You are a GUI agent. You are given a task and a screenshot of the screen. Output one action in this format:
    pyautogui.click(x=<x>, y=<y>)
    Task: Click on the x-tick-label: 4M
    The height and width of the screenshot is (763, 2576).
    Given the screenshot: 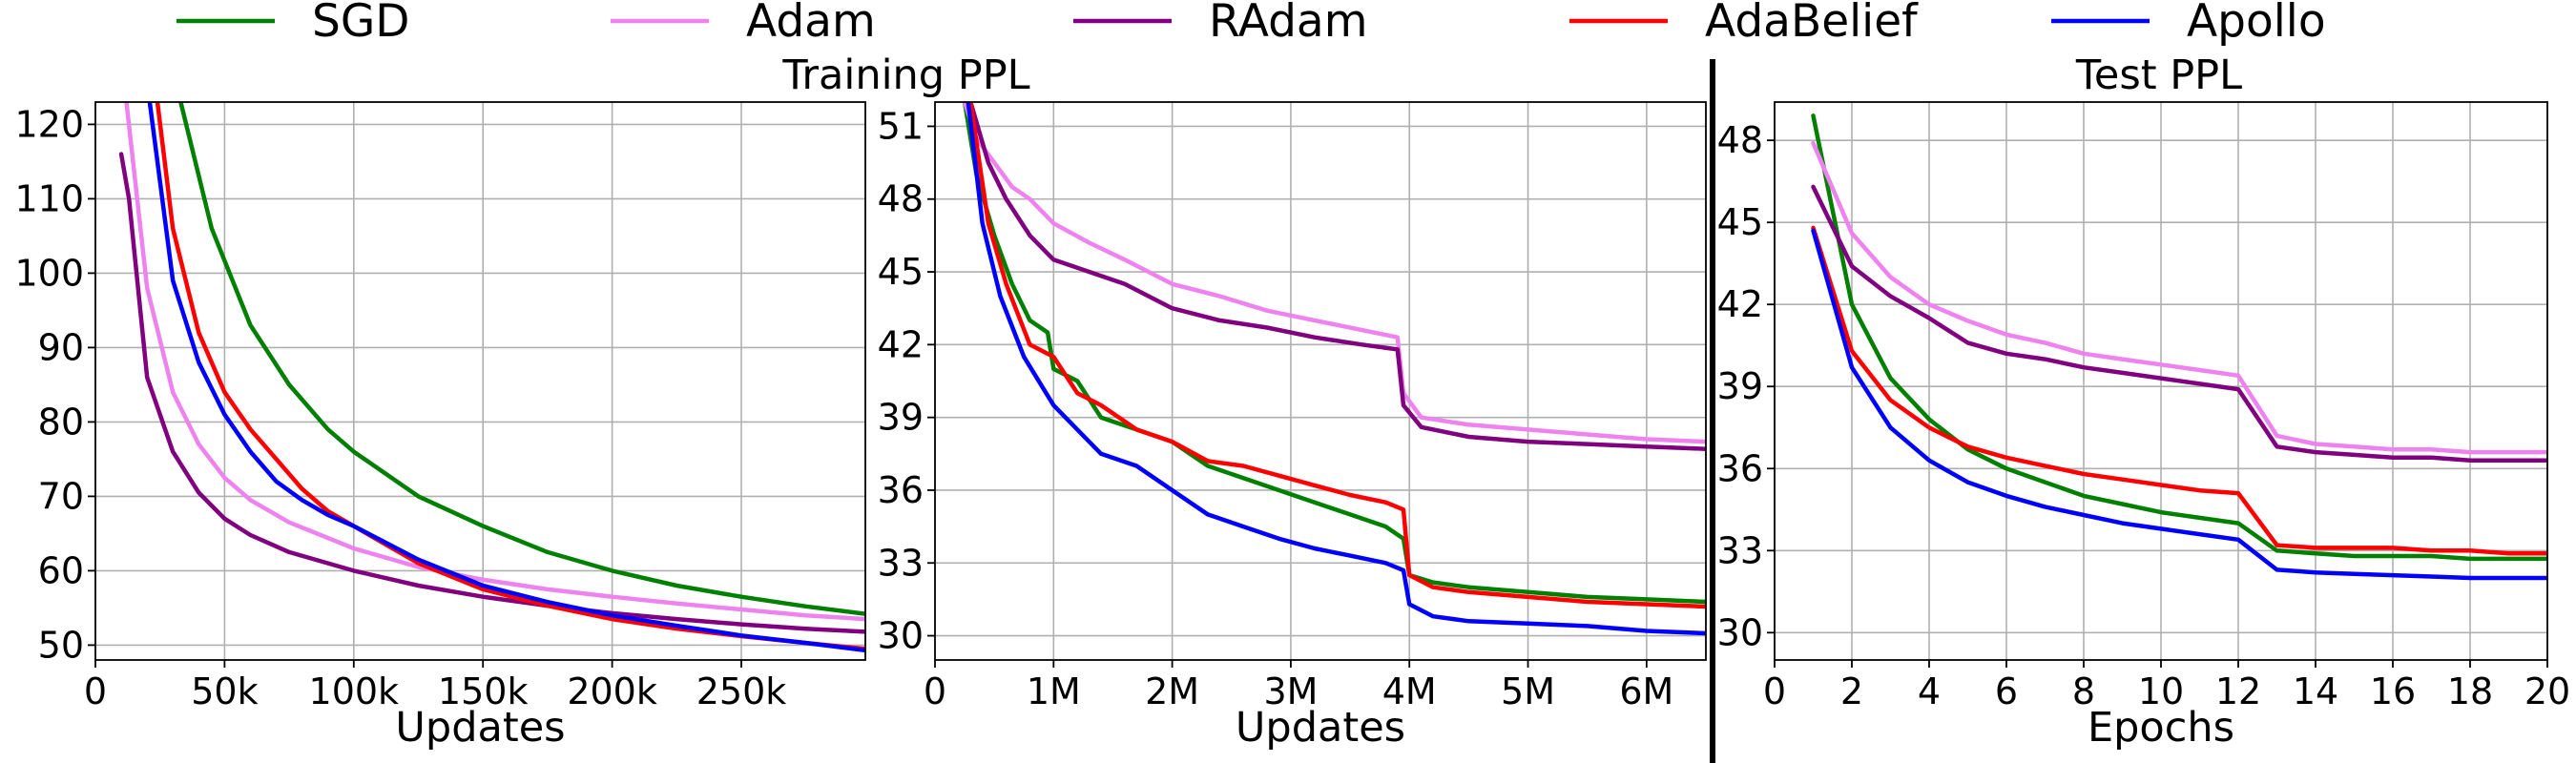 What is the action you would take?
    pyautogui.click(x=1409, y=691)
    